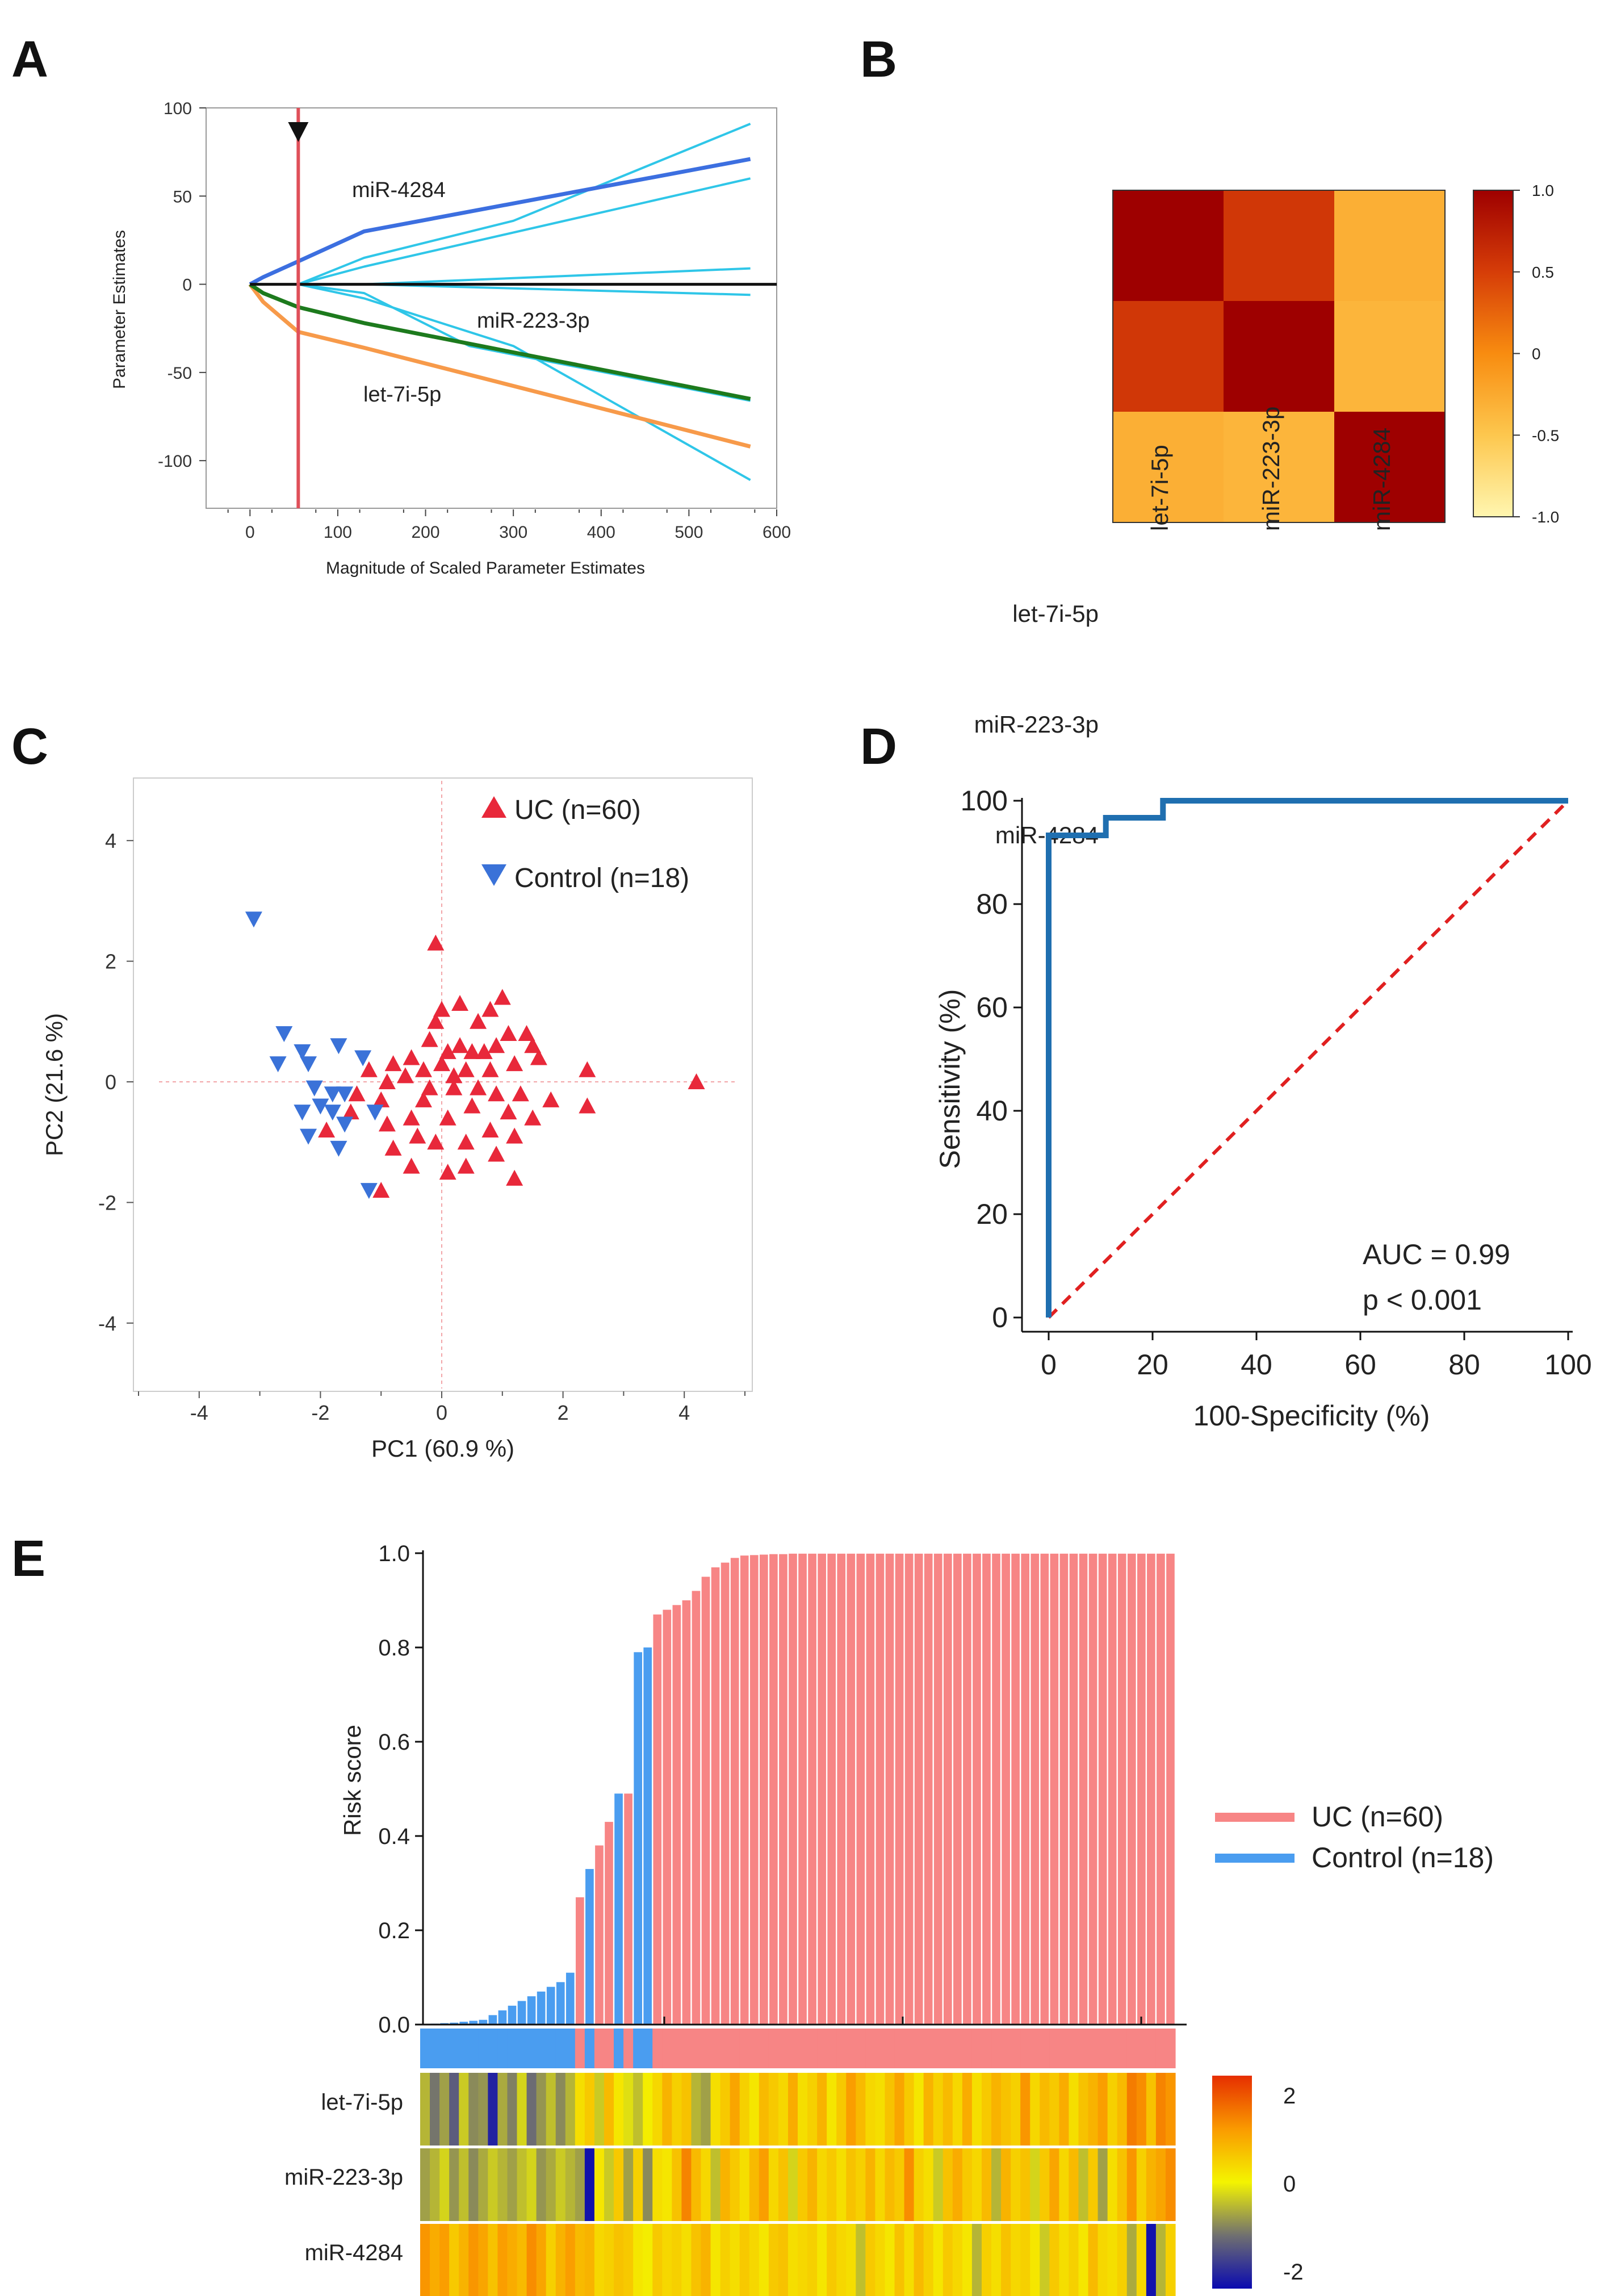 The image size is (1617, 2296). What do you see at coordinates (491, 308) in the screenshot?
I see `panel-a-plot-frame` at bounding box center [491, 308].